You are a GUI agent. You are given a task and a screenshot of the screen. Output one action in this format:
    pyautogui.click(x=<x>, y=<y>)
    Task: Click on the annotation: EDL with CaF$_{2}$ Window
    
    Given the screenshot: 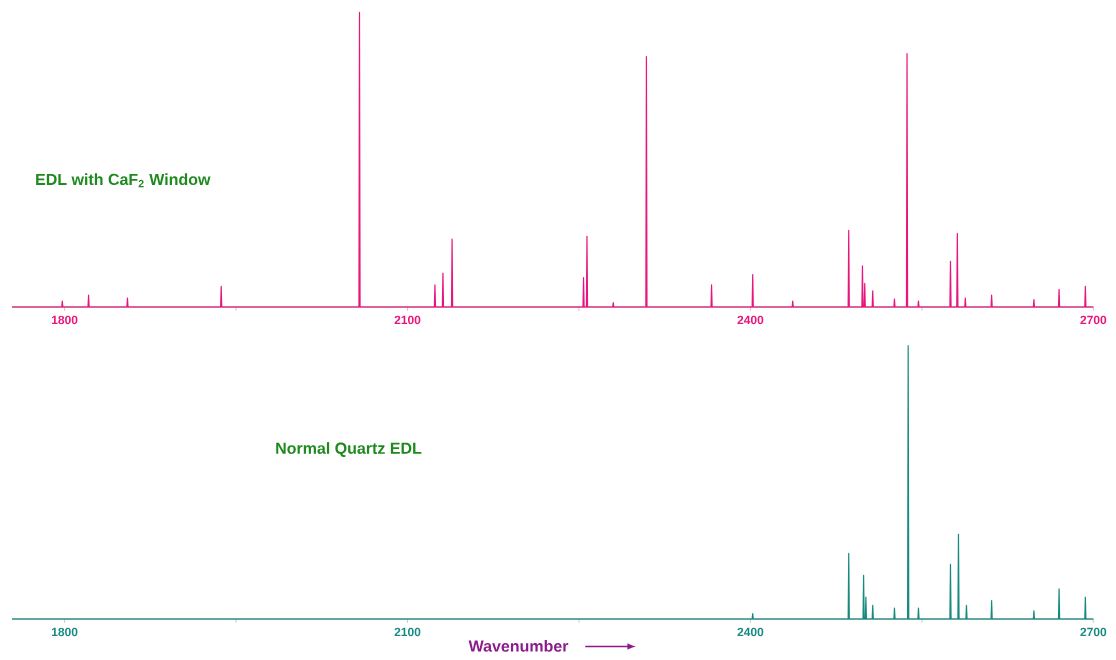 What is the action you would take?
    pyautogui.click(x=123, y=180)
    